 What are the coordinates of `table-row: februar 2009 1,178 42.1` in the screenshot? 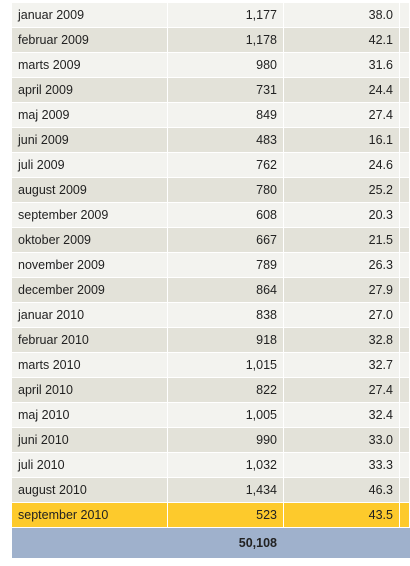 It's located at (211, 40).